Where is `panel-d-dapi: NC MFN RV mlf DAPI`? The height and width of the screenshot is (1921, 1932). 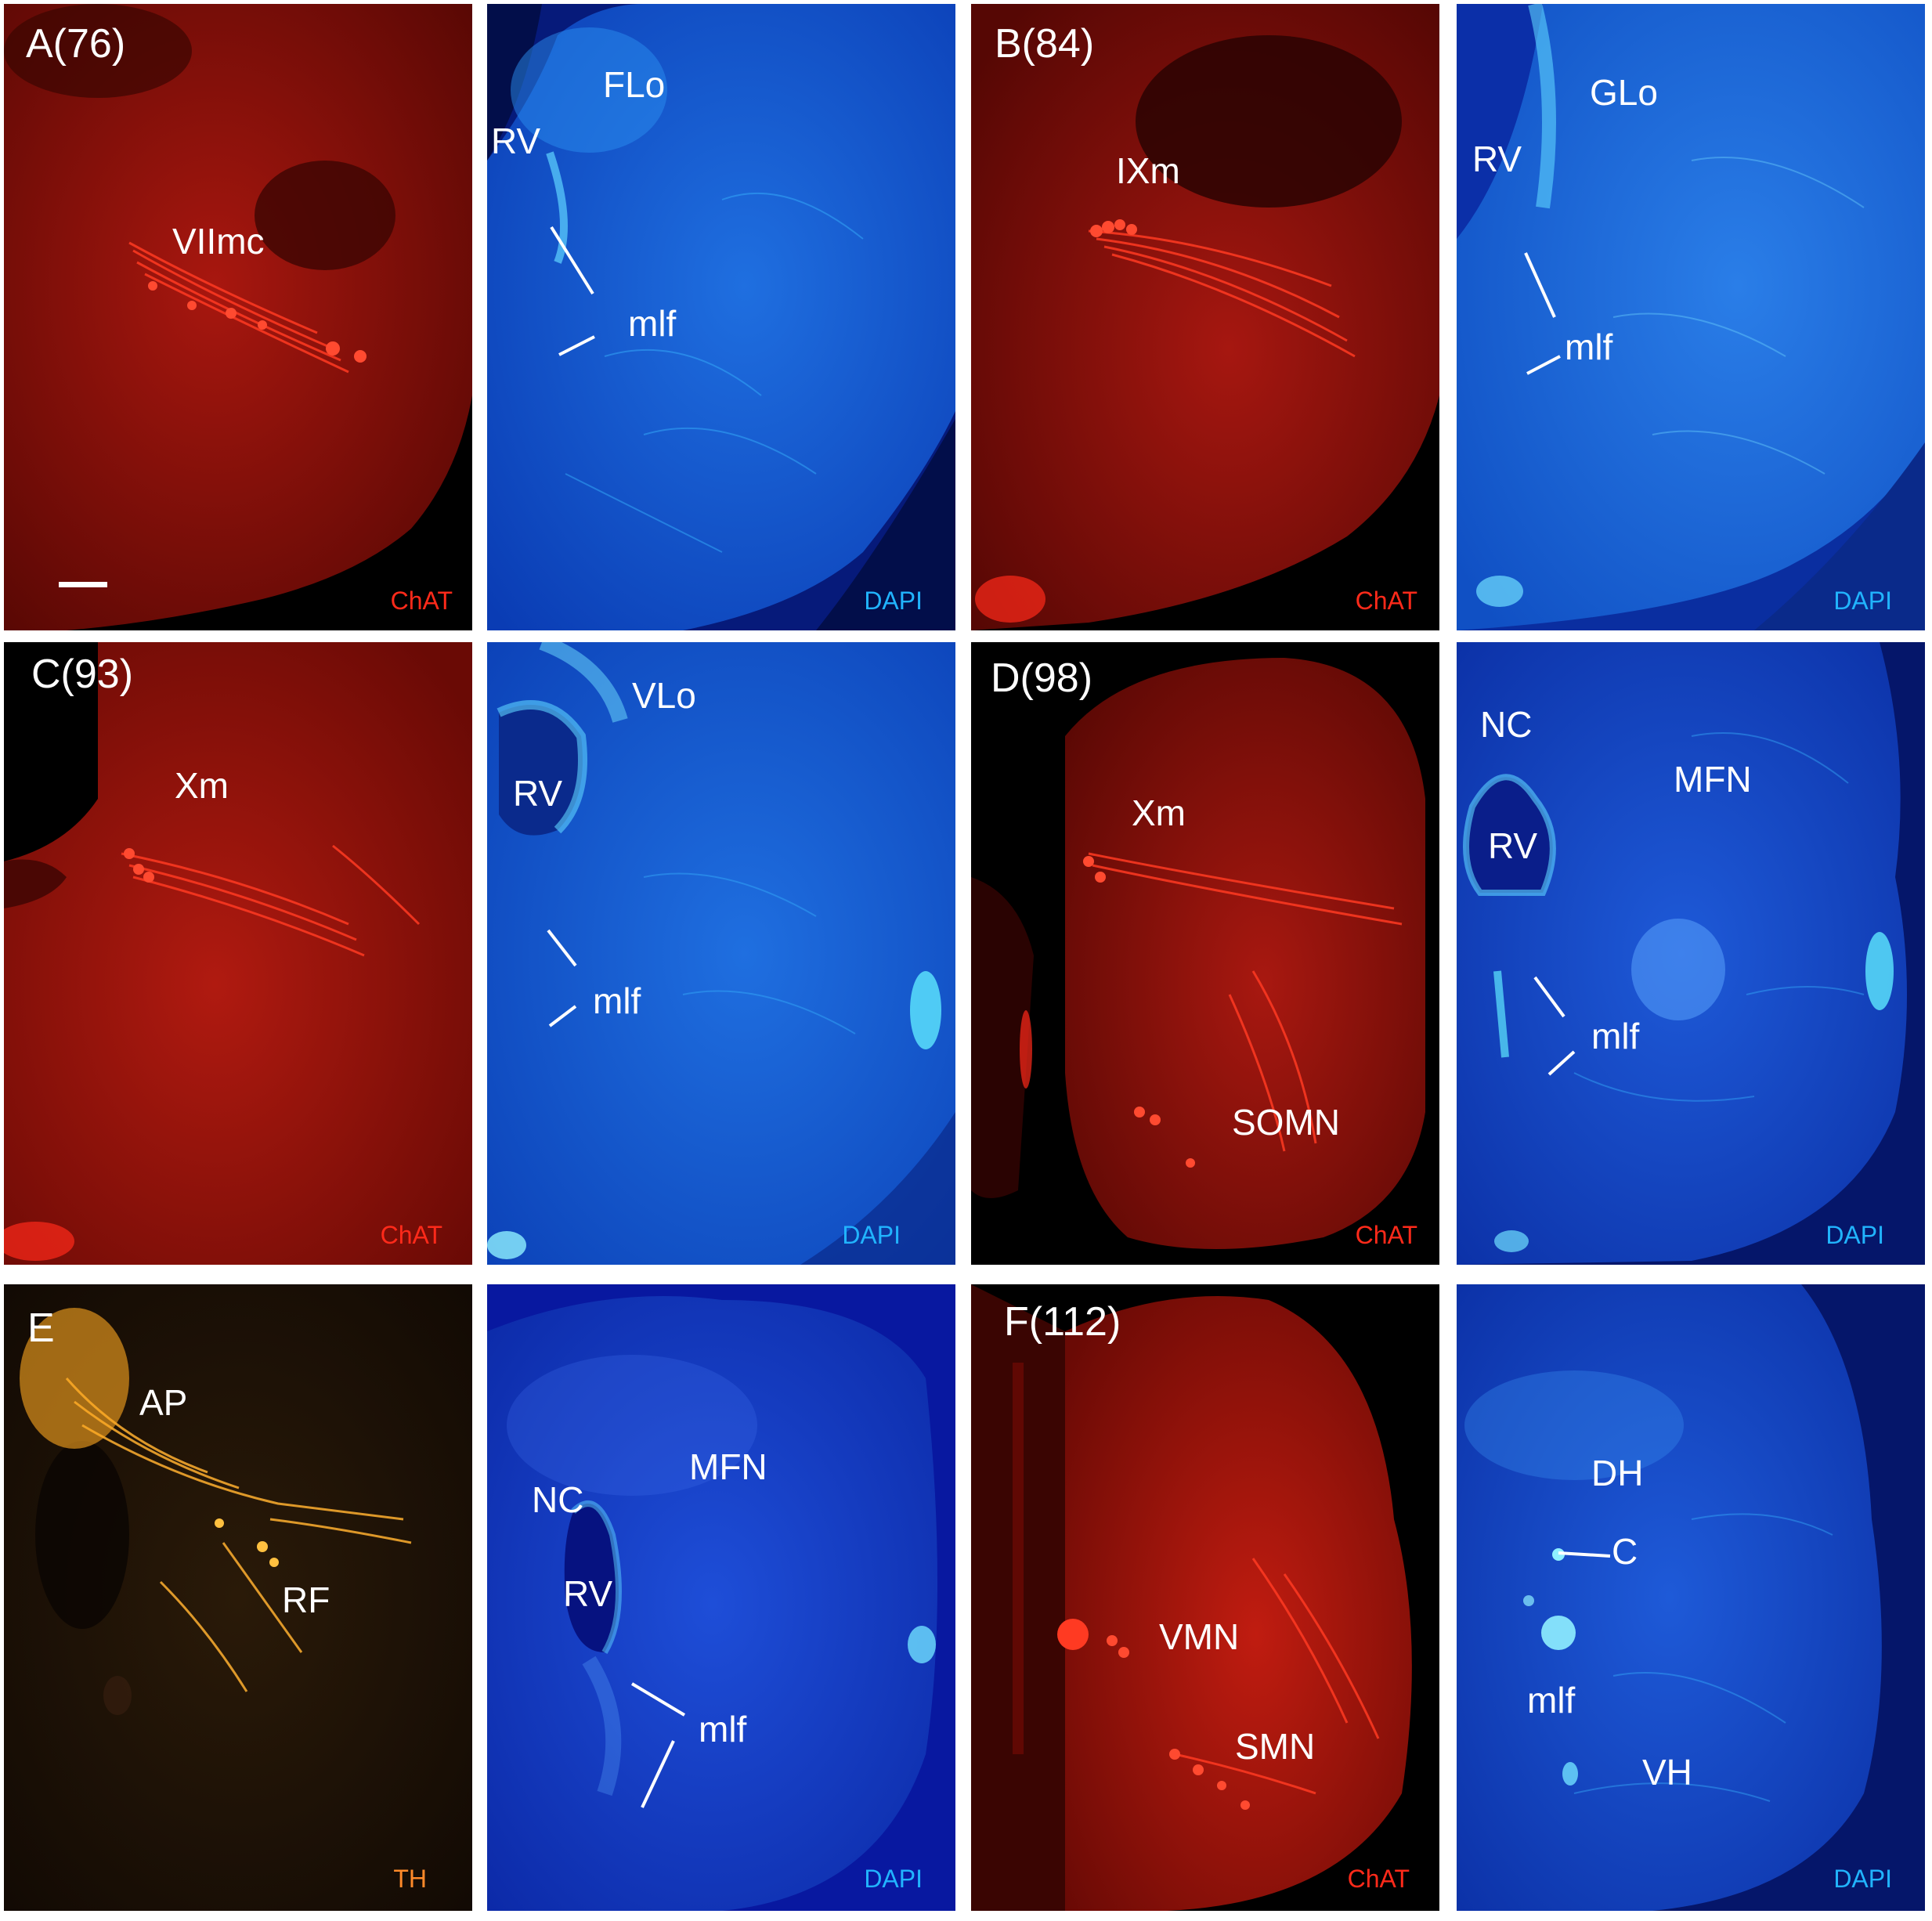 panel-d-dapi: NC MFN RV mlf DAPI is located at coordinates (1691, 953).